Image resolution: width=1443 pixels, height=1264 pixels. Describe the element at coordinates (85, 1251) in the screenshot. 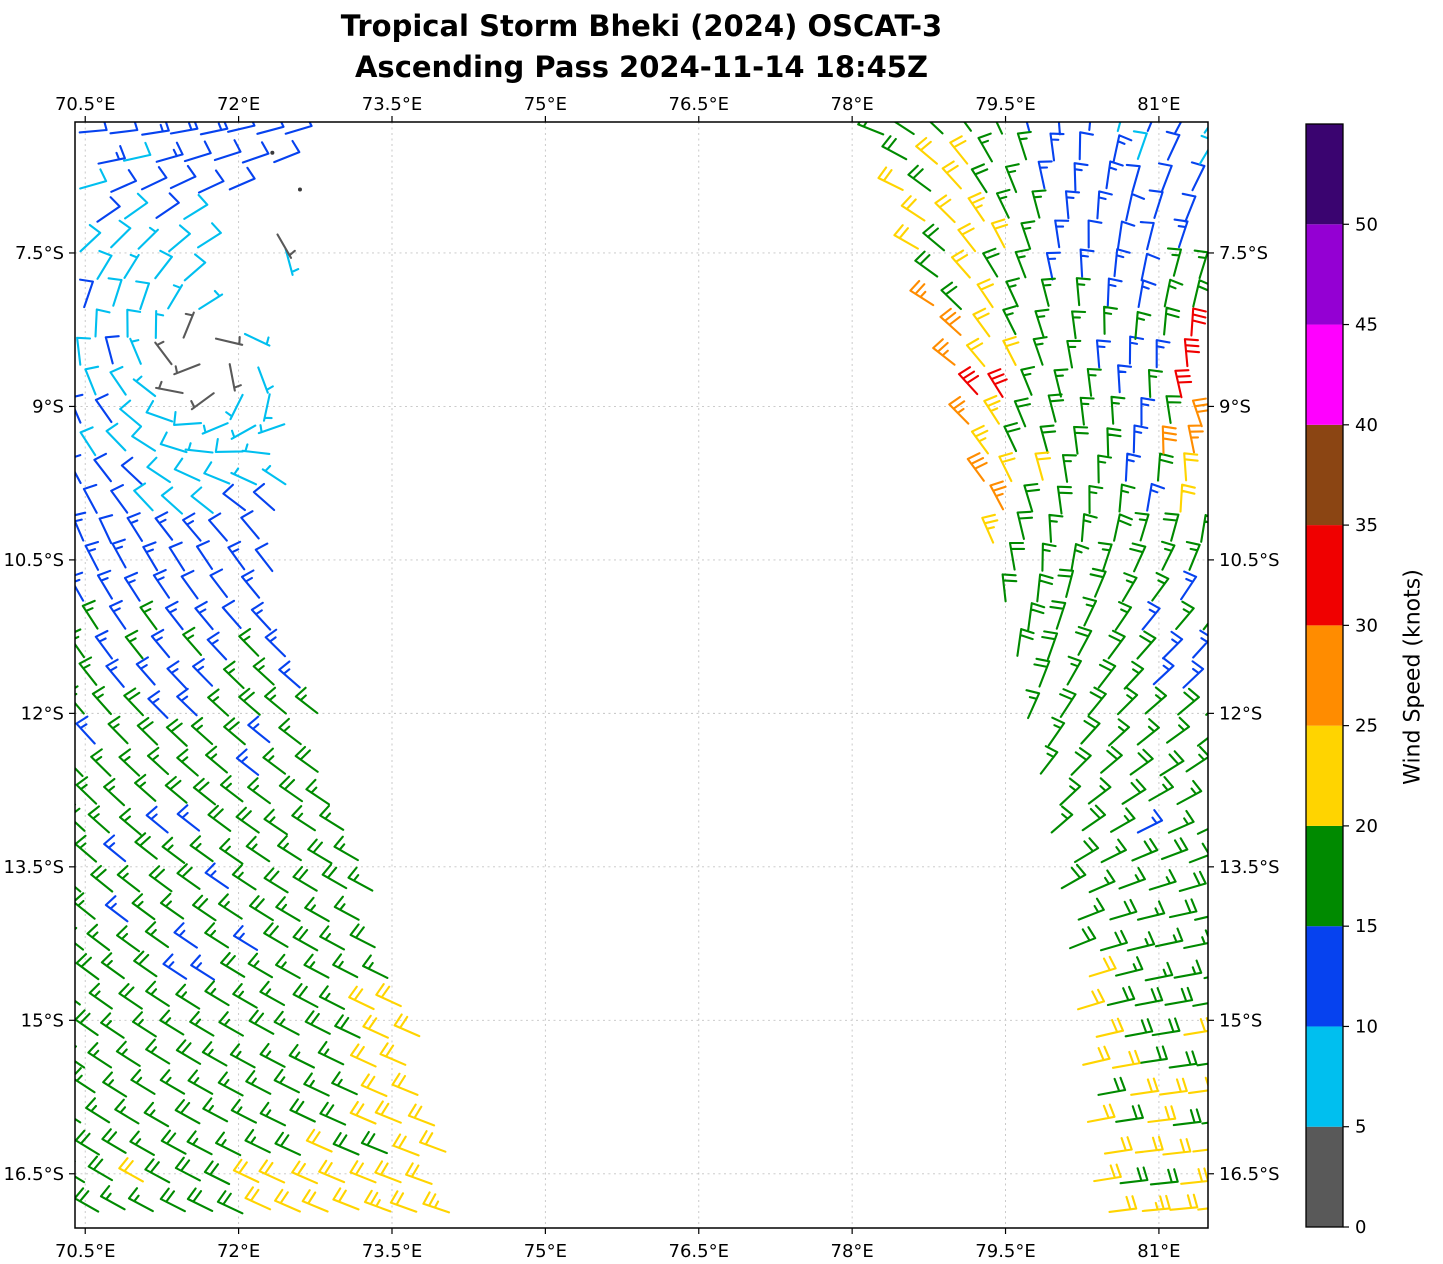

I see `x-tick-label-bottom: 70.5°E` at that location.